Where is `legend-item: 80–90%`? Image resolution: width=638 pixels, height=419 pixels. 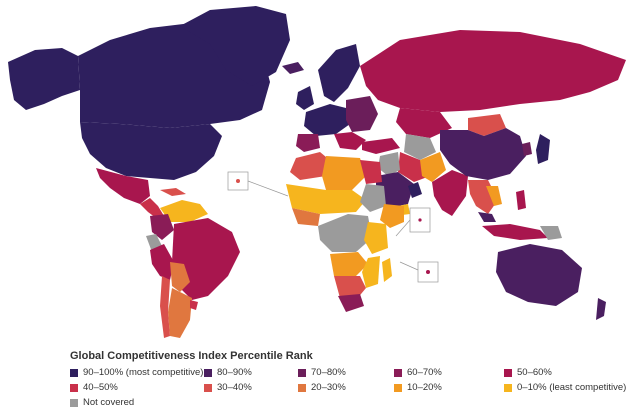
legend-item: 80–90% is located at coordinates (246, 372).